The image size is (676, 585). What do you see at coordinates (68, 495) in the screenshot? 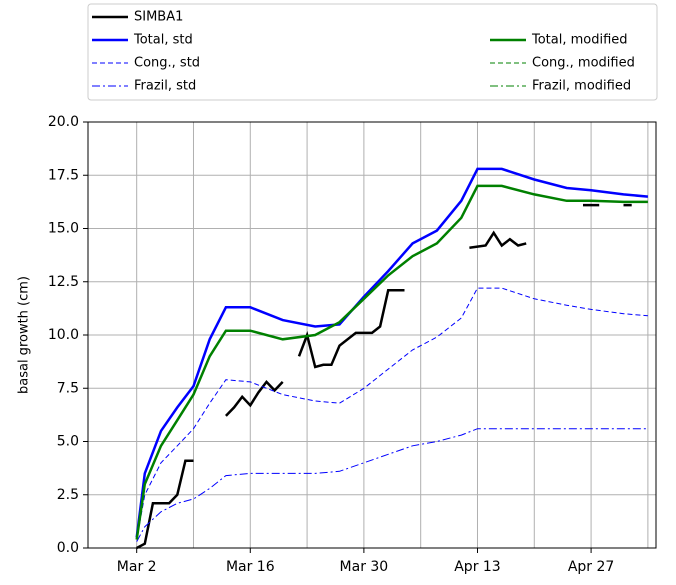
I see `y-tick-label: 2.5` at bounding box center [68, 495].